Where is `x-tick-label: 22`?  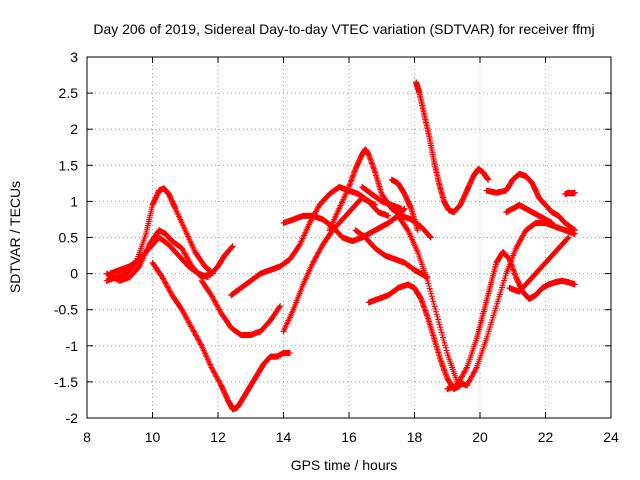 x-tick-label: 22 is located at coordinates (546, 437).